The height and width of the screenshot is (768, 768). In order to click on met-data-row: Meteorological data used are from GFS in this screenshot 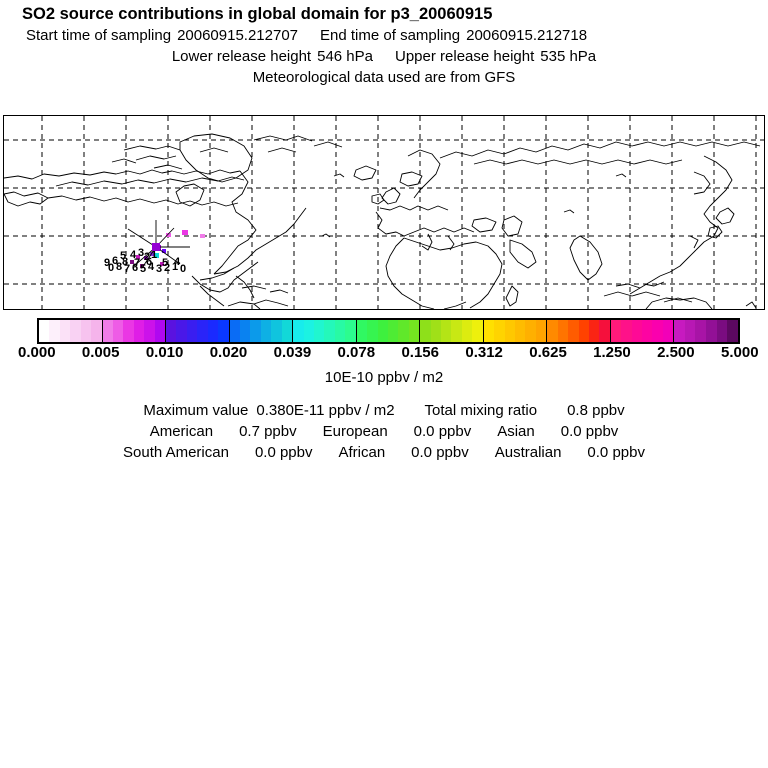, I will do `click(384, 77)`.